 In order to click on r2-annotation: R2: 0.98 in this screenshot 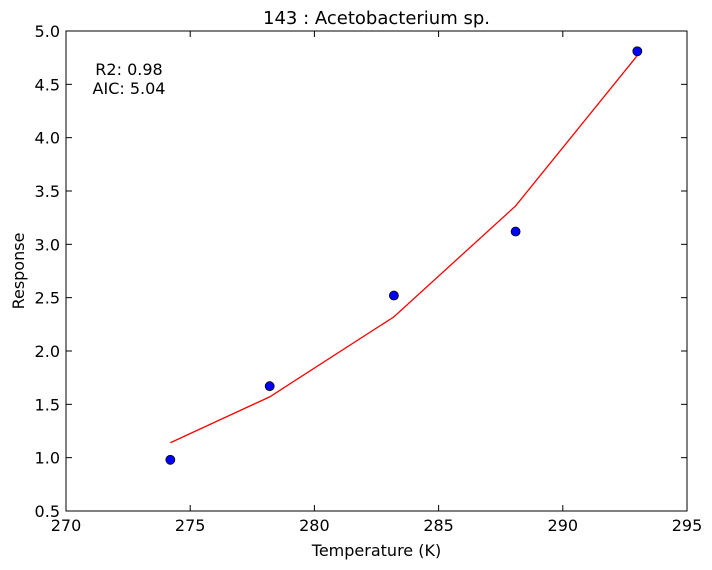, I will do `click(128, 69)`.